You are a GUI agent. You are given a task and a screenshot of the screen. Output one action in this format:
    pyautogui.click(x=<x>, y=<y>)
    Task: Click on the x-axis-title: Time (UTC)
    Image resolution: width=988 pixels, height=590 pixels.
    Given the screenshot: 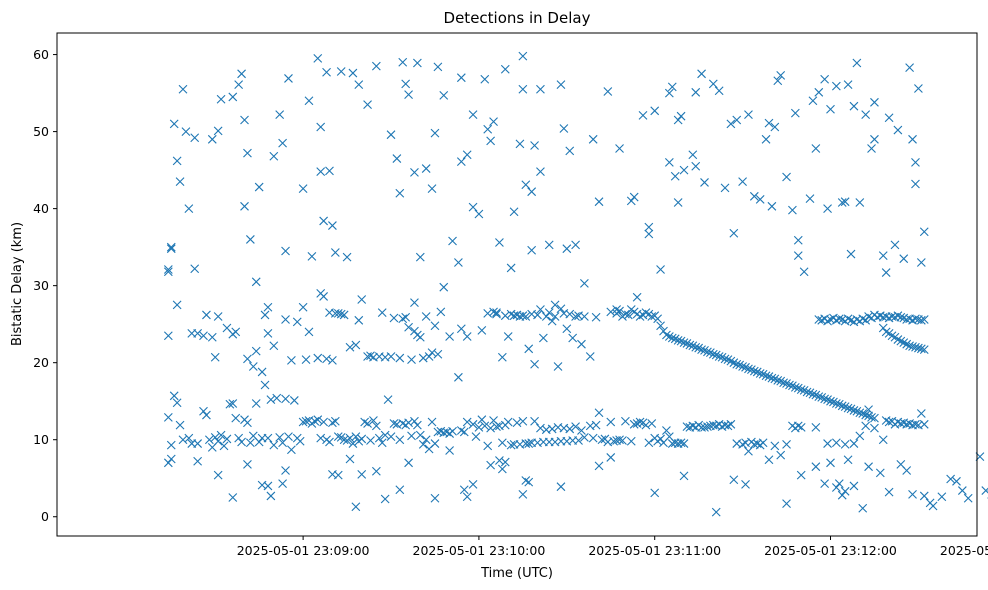 What is the action you would take?
    pyautogui.click(x=516, y=573)
    